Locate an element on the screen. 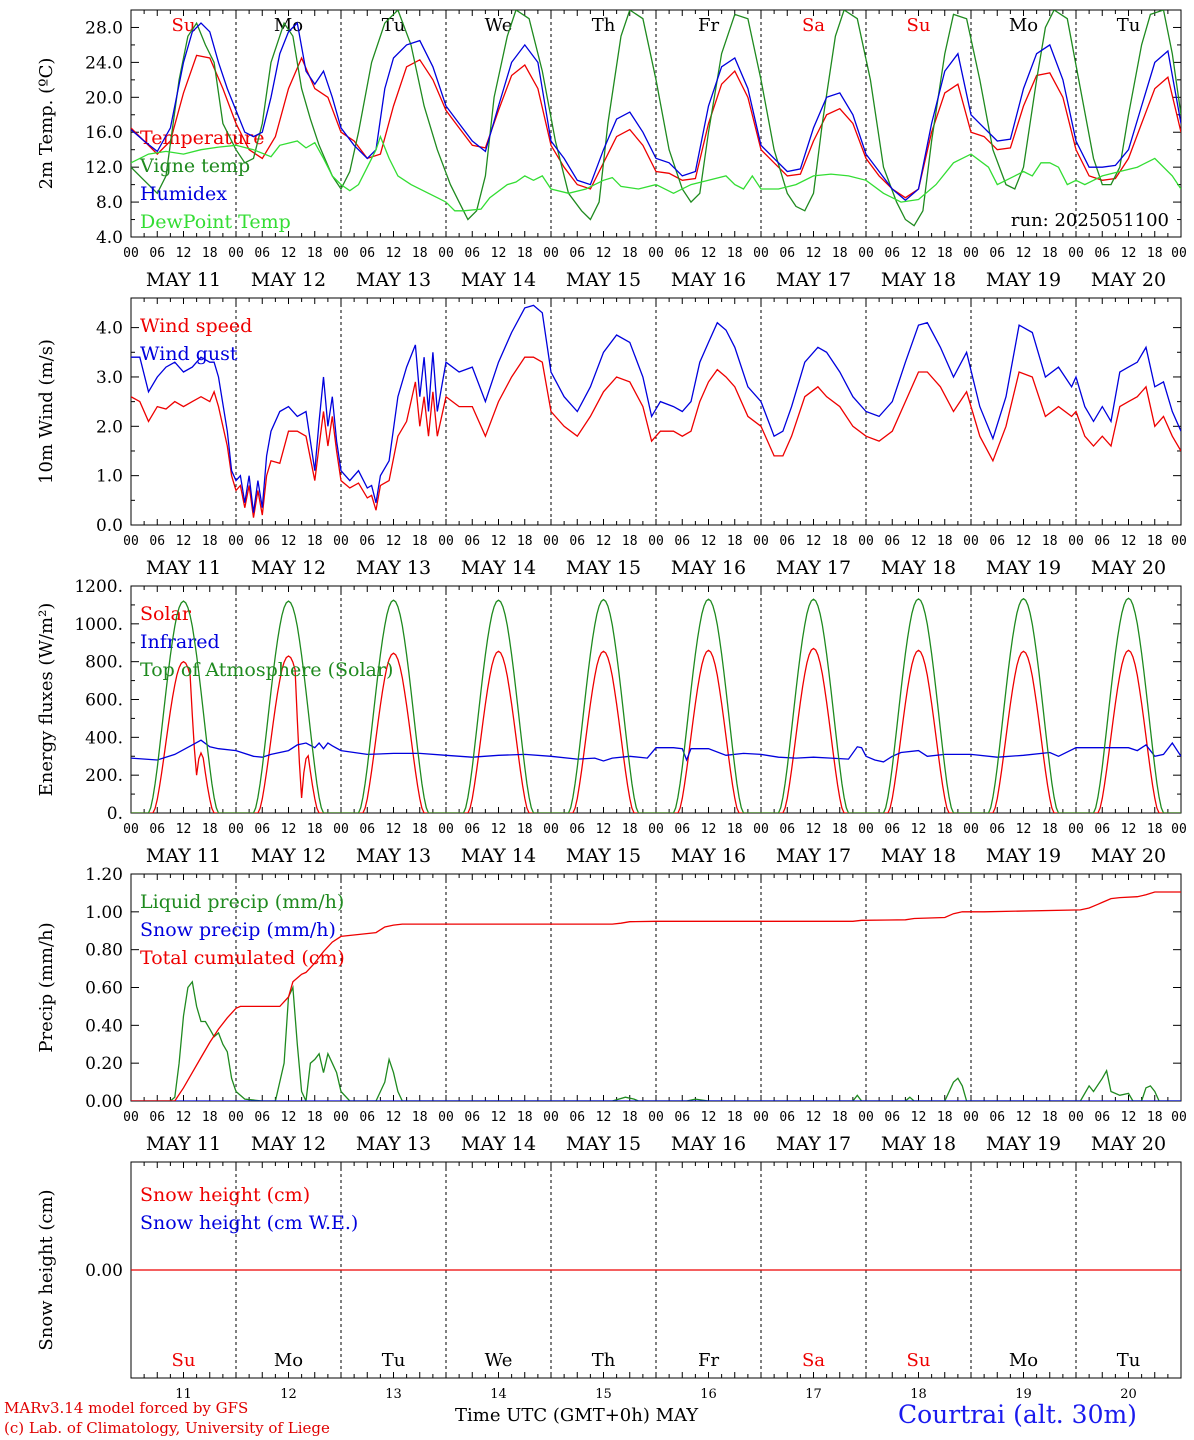 Image resolution: width=1194 pixels, height=1440 pixels. day-label: Tu is located at coordinates (394, 1360).